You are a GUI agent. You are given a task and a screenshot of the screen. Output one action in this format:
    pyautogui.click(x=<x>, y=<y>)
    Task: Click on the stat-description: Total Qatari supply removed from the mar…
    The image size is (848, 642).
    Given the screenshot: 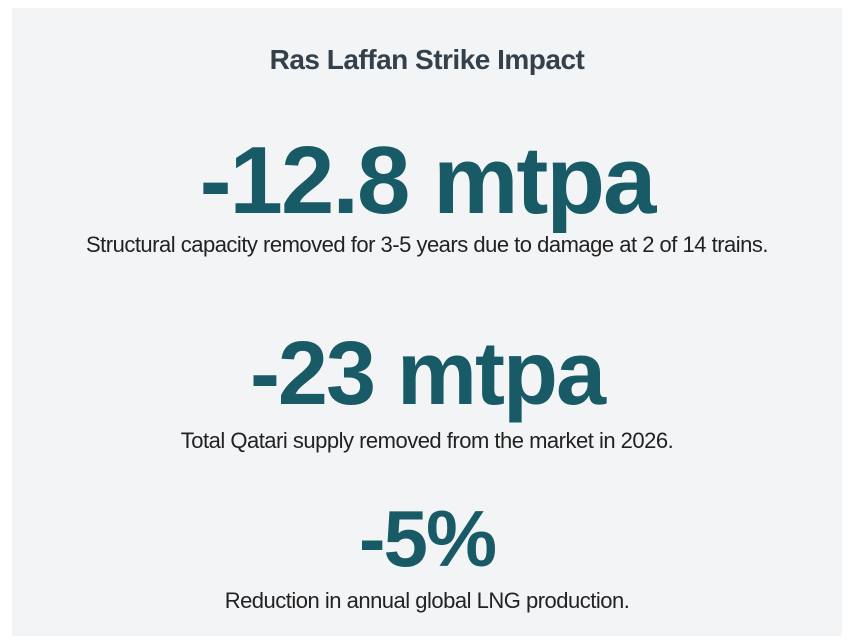 What is the action you would take?
    pyautogui.click(x=427, y=440)
    